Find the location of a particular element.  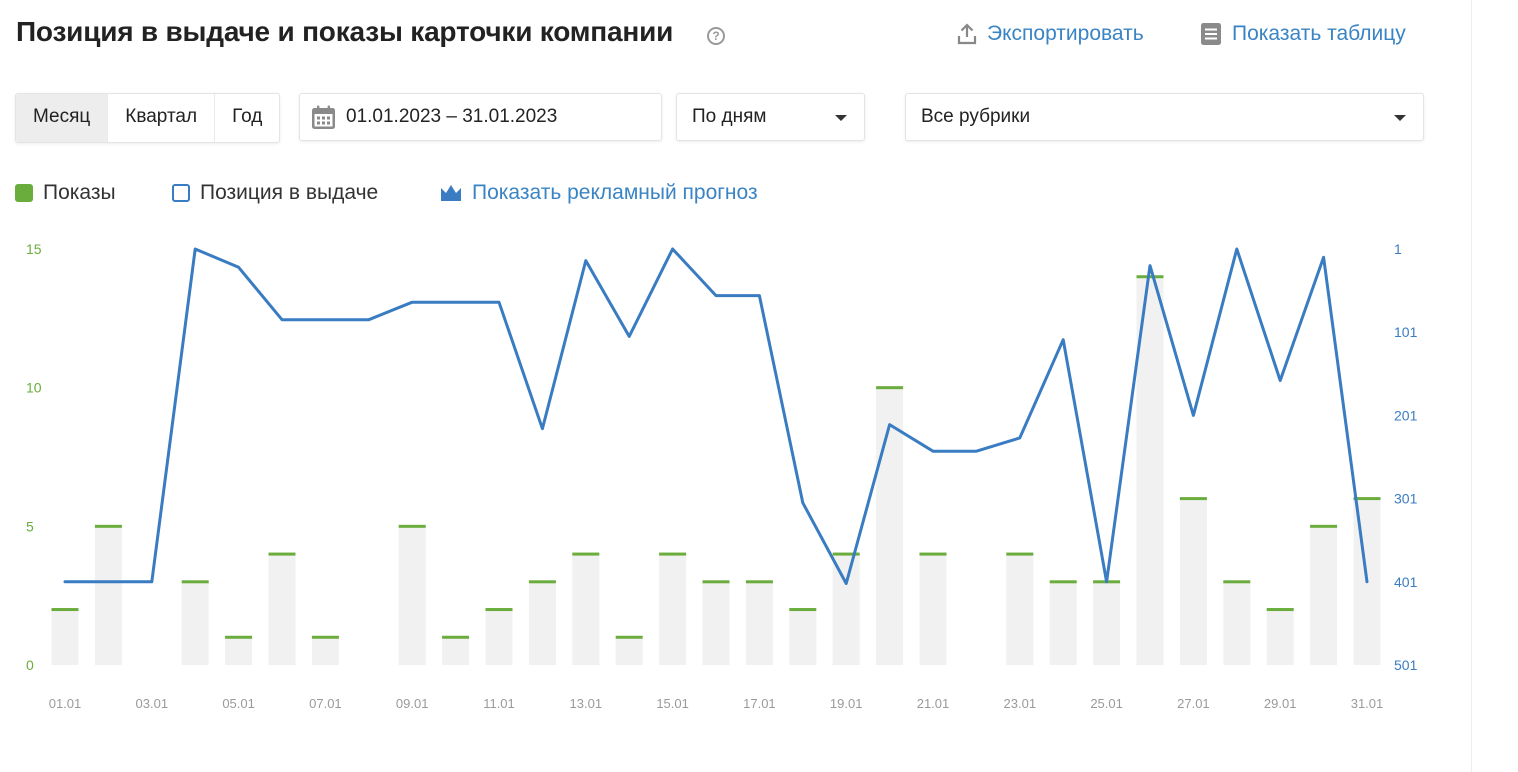

x-axis-tick-label: 15.01 is located at coordinates (672, 703).